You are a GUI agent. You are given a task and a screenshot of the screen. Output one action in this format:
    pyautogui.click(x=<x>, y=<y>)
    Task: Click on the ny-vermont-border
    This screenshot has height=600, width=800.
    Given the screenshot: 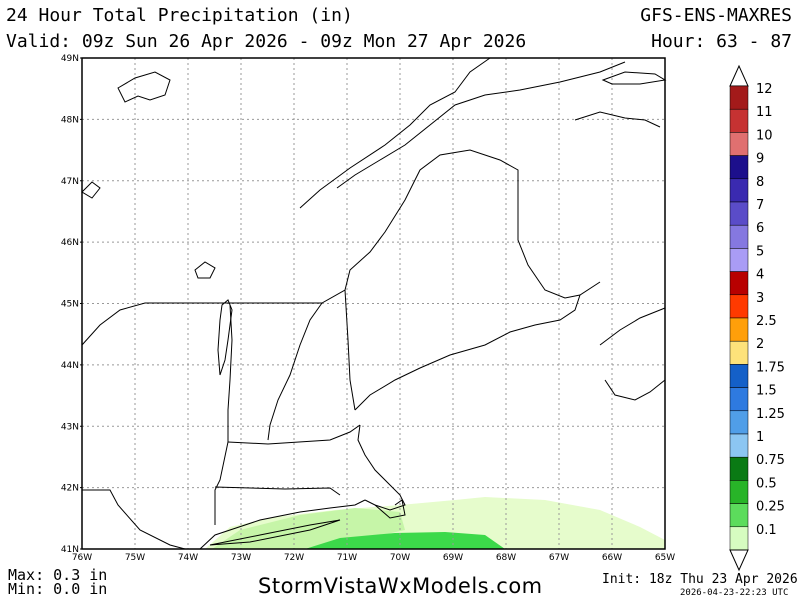 What is the action you would take?
    pyautogui.click(x=230, y=373)
    